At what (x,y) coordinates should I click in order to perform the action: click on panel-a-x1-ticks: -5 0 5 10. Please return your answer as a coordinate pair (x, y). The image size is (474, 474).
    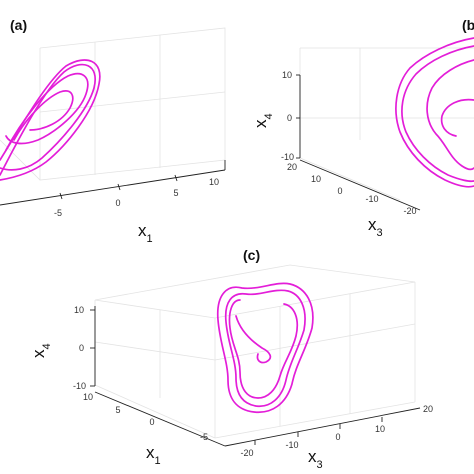
    Looking at the image, I should click on (136, 197).